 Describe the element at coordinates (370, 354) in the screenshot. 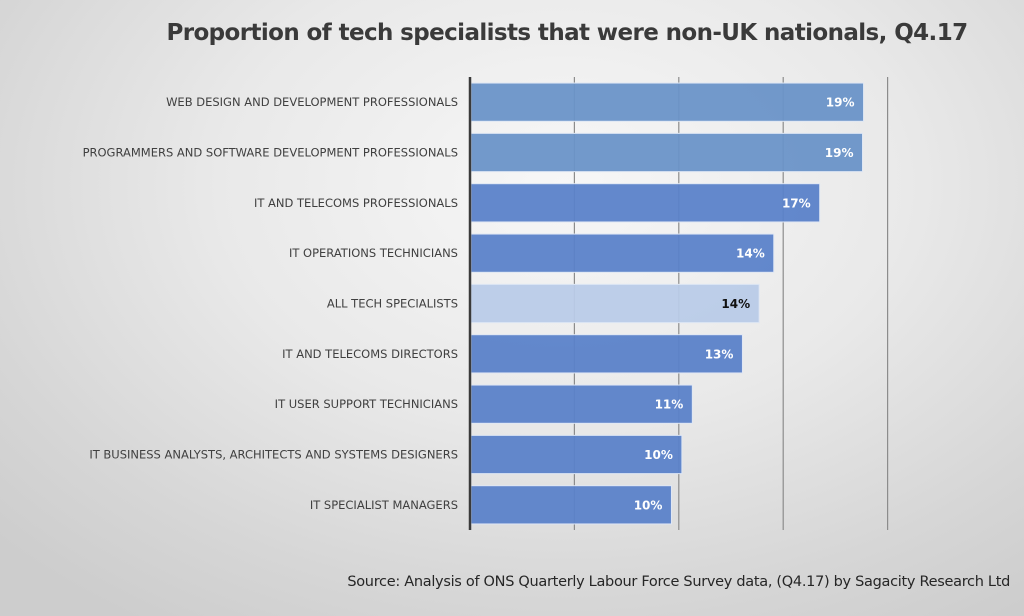

I see `category-label-6: IT AND TELECOMS DIRECTORS` at that location.